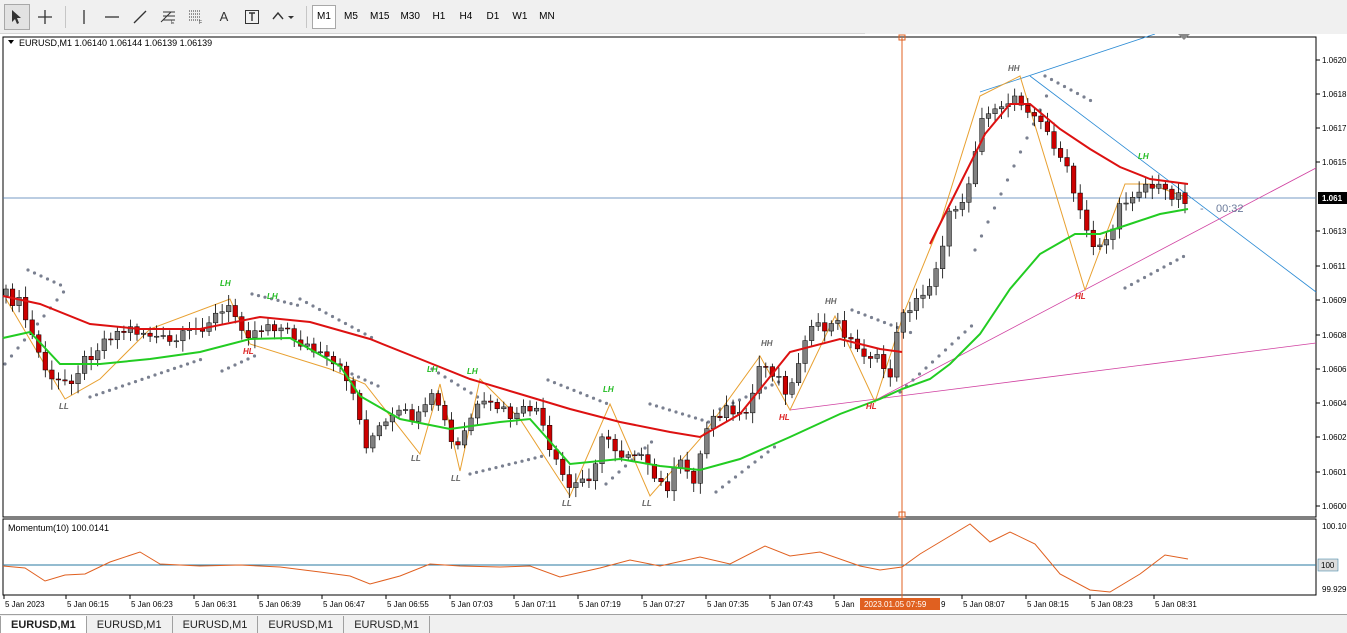 Image resolution: width=1347 pixels, height=633 pixels. Describe the element at coordinates (65, 16) in the screenshot. I see `toolbar-divider` at that location.